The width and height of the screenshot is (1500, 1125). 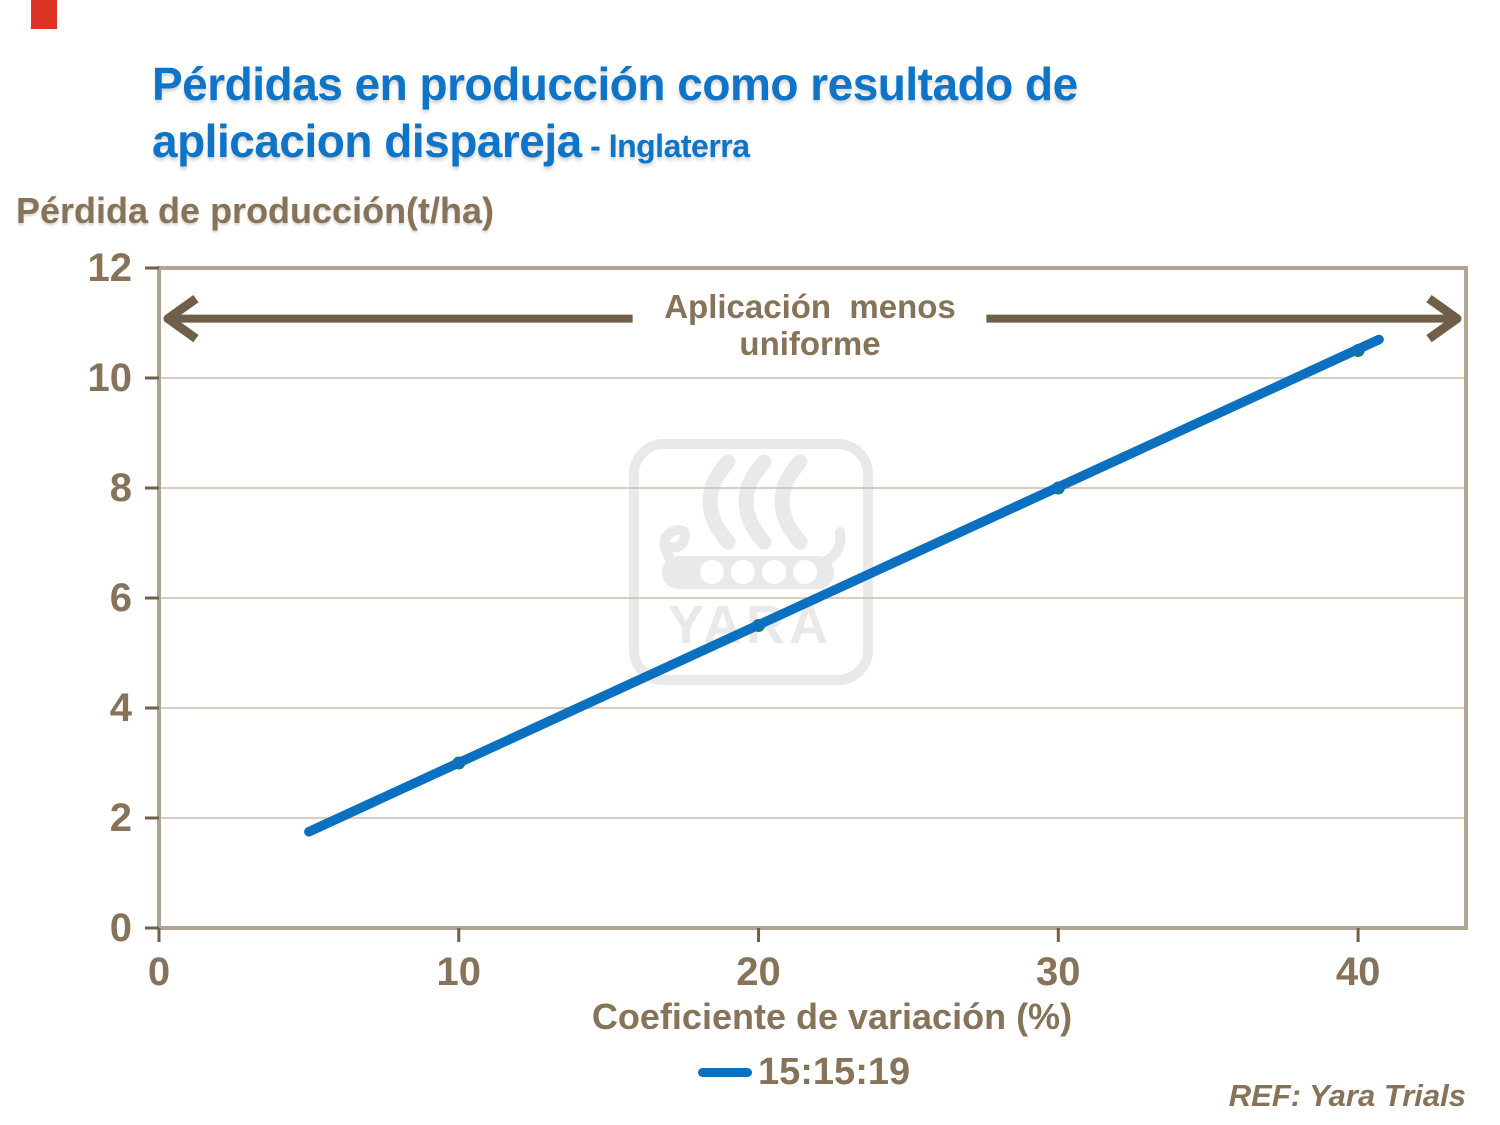 What do you see at coordinates (1444, 318) in the screenshot?
I see `arrow-head-right-icon` at bounding box center [1444, 318].